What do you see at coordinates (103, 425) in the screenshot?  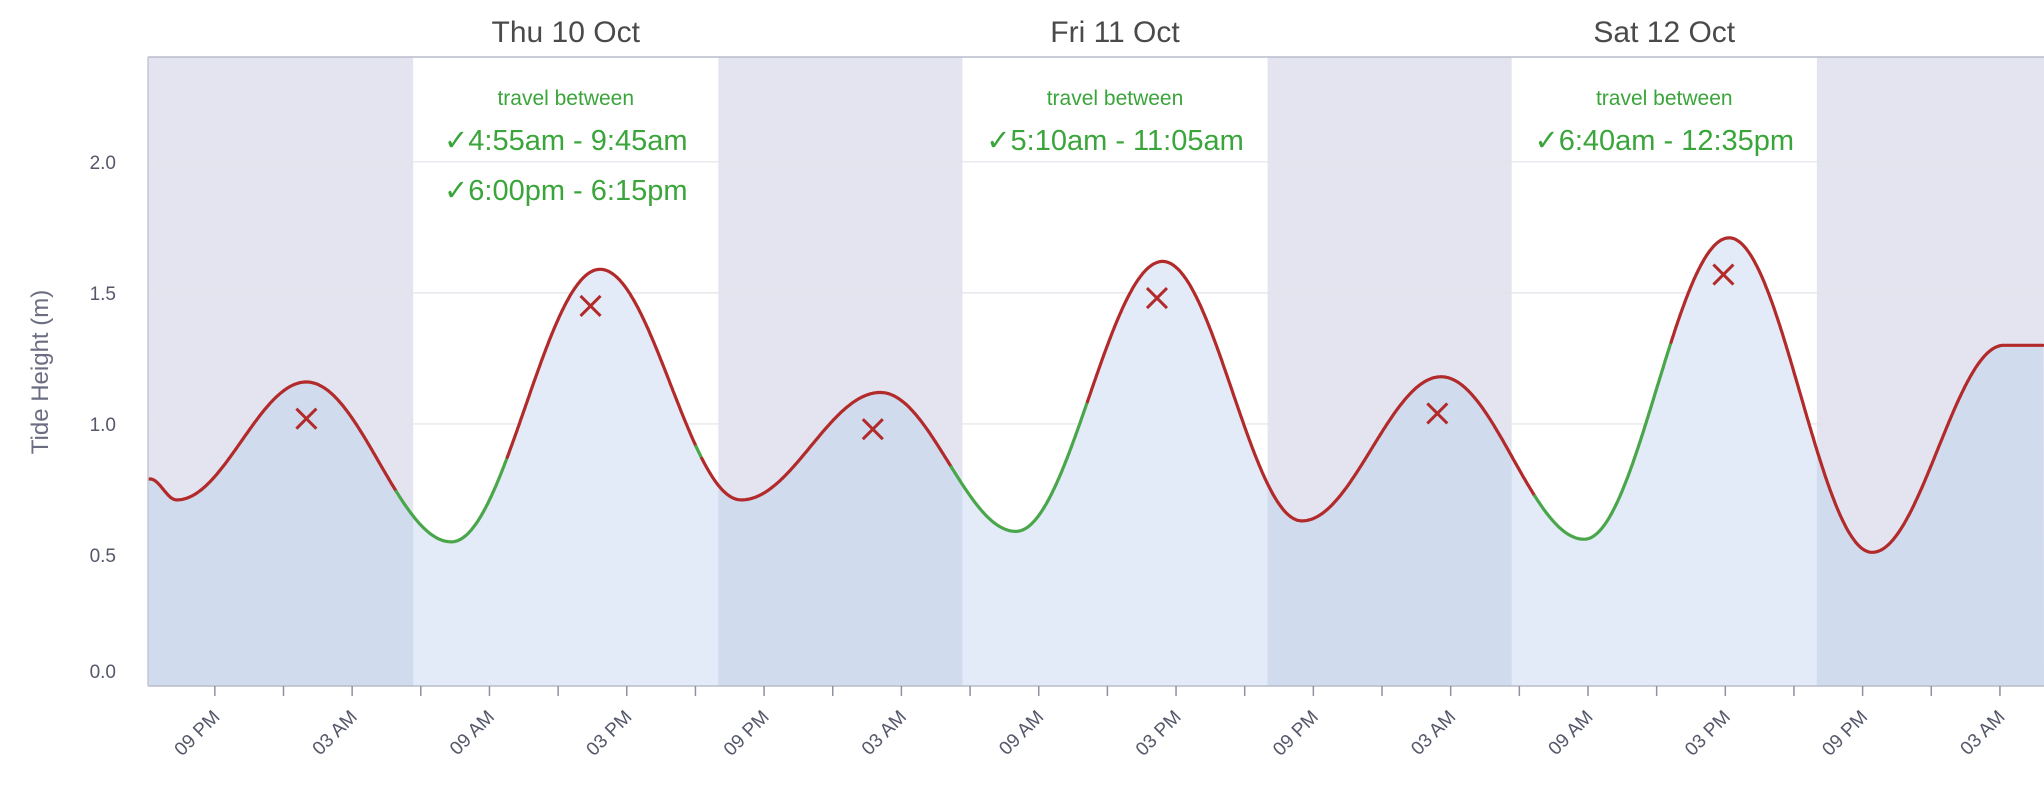 I see `y-tick-label: 1.0` at bounding box center [103, 425].